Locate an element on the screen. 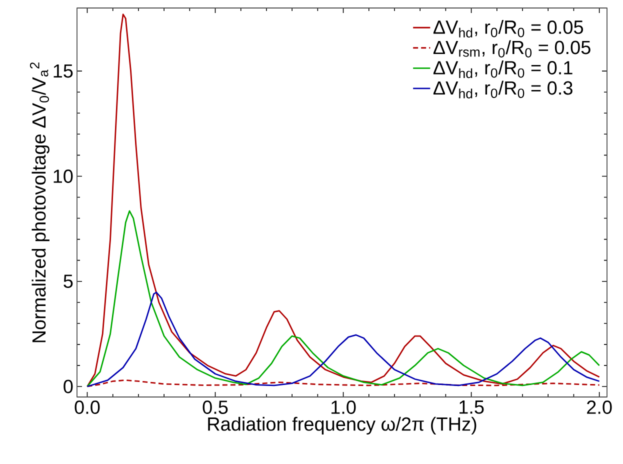  legend-label: ΔV$_{hd}$, r$_{0}$/R$_{0}$ = 0.05 is located at coordinates (508, 29).